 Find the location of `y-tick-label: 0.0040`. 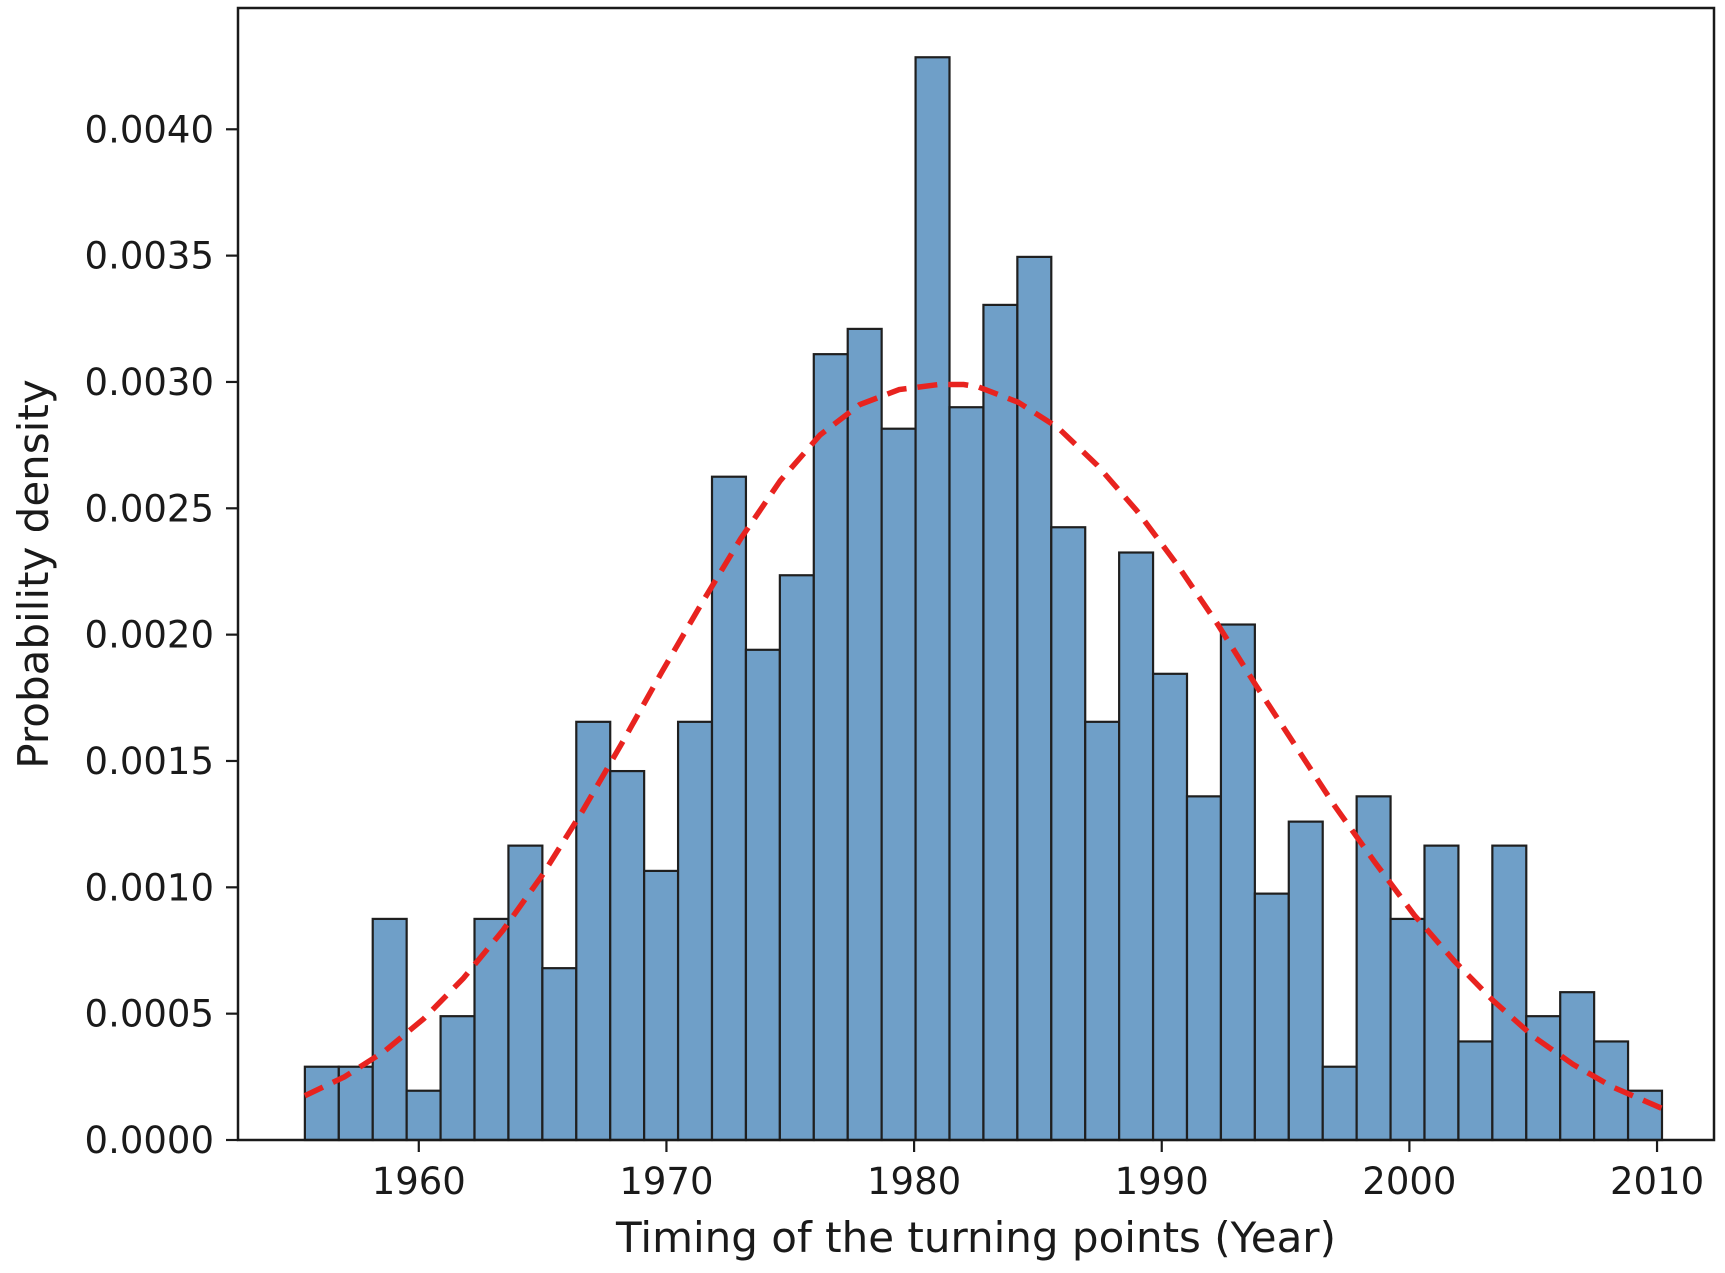

y-tick-label: 0.0040 is located at coordinates (149, 129).